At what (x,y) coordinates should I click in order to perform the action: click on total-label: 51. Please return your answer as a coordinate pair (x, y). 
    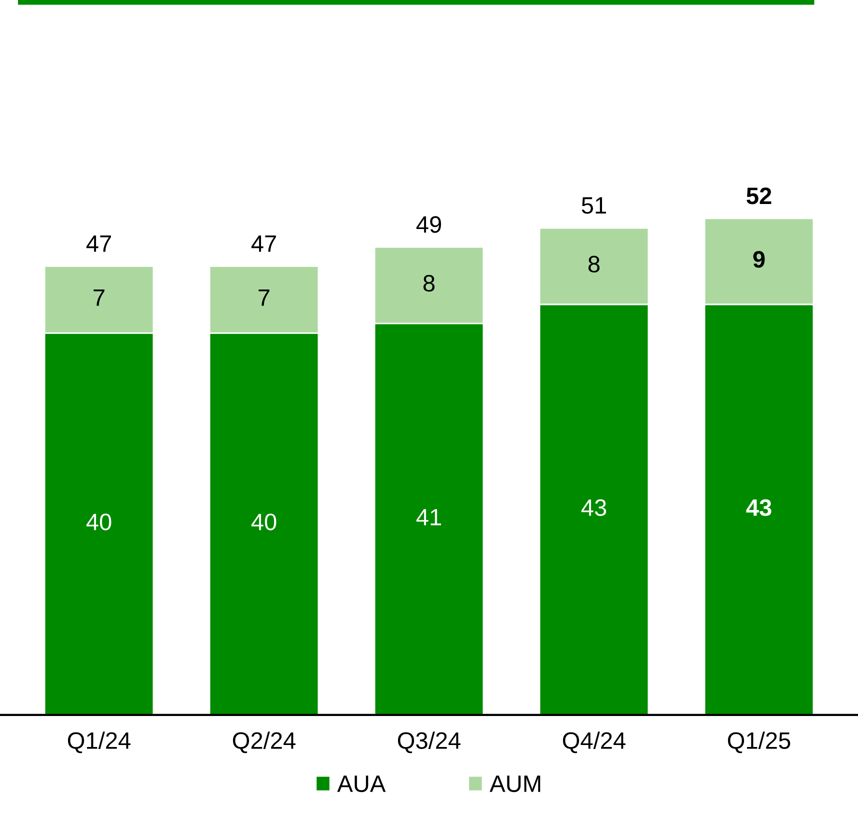
    Looking at the image, I should click on (594, 205).